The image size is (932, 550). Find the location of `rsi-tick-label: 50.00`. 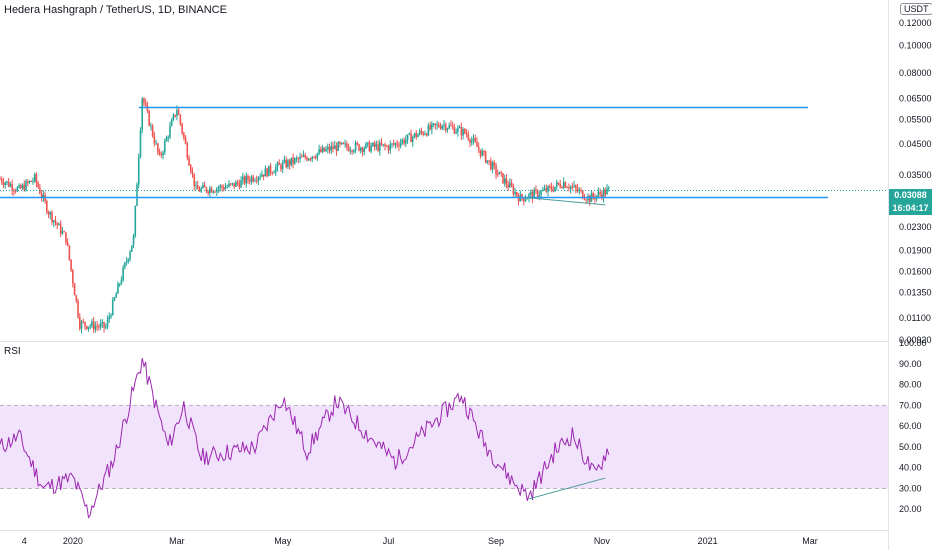

rsi-tick-label: 50.00 is located at coordinates (910, 447).